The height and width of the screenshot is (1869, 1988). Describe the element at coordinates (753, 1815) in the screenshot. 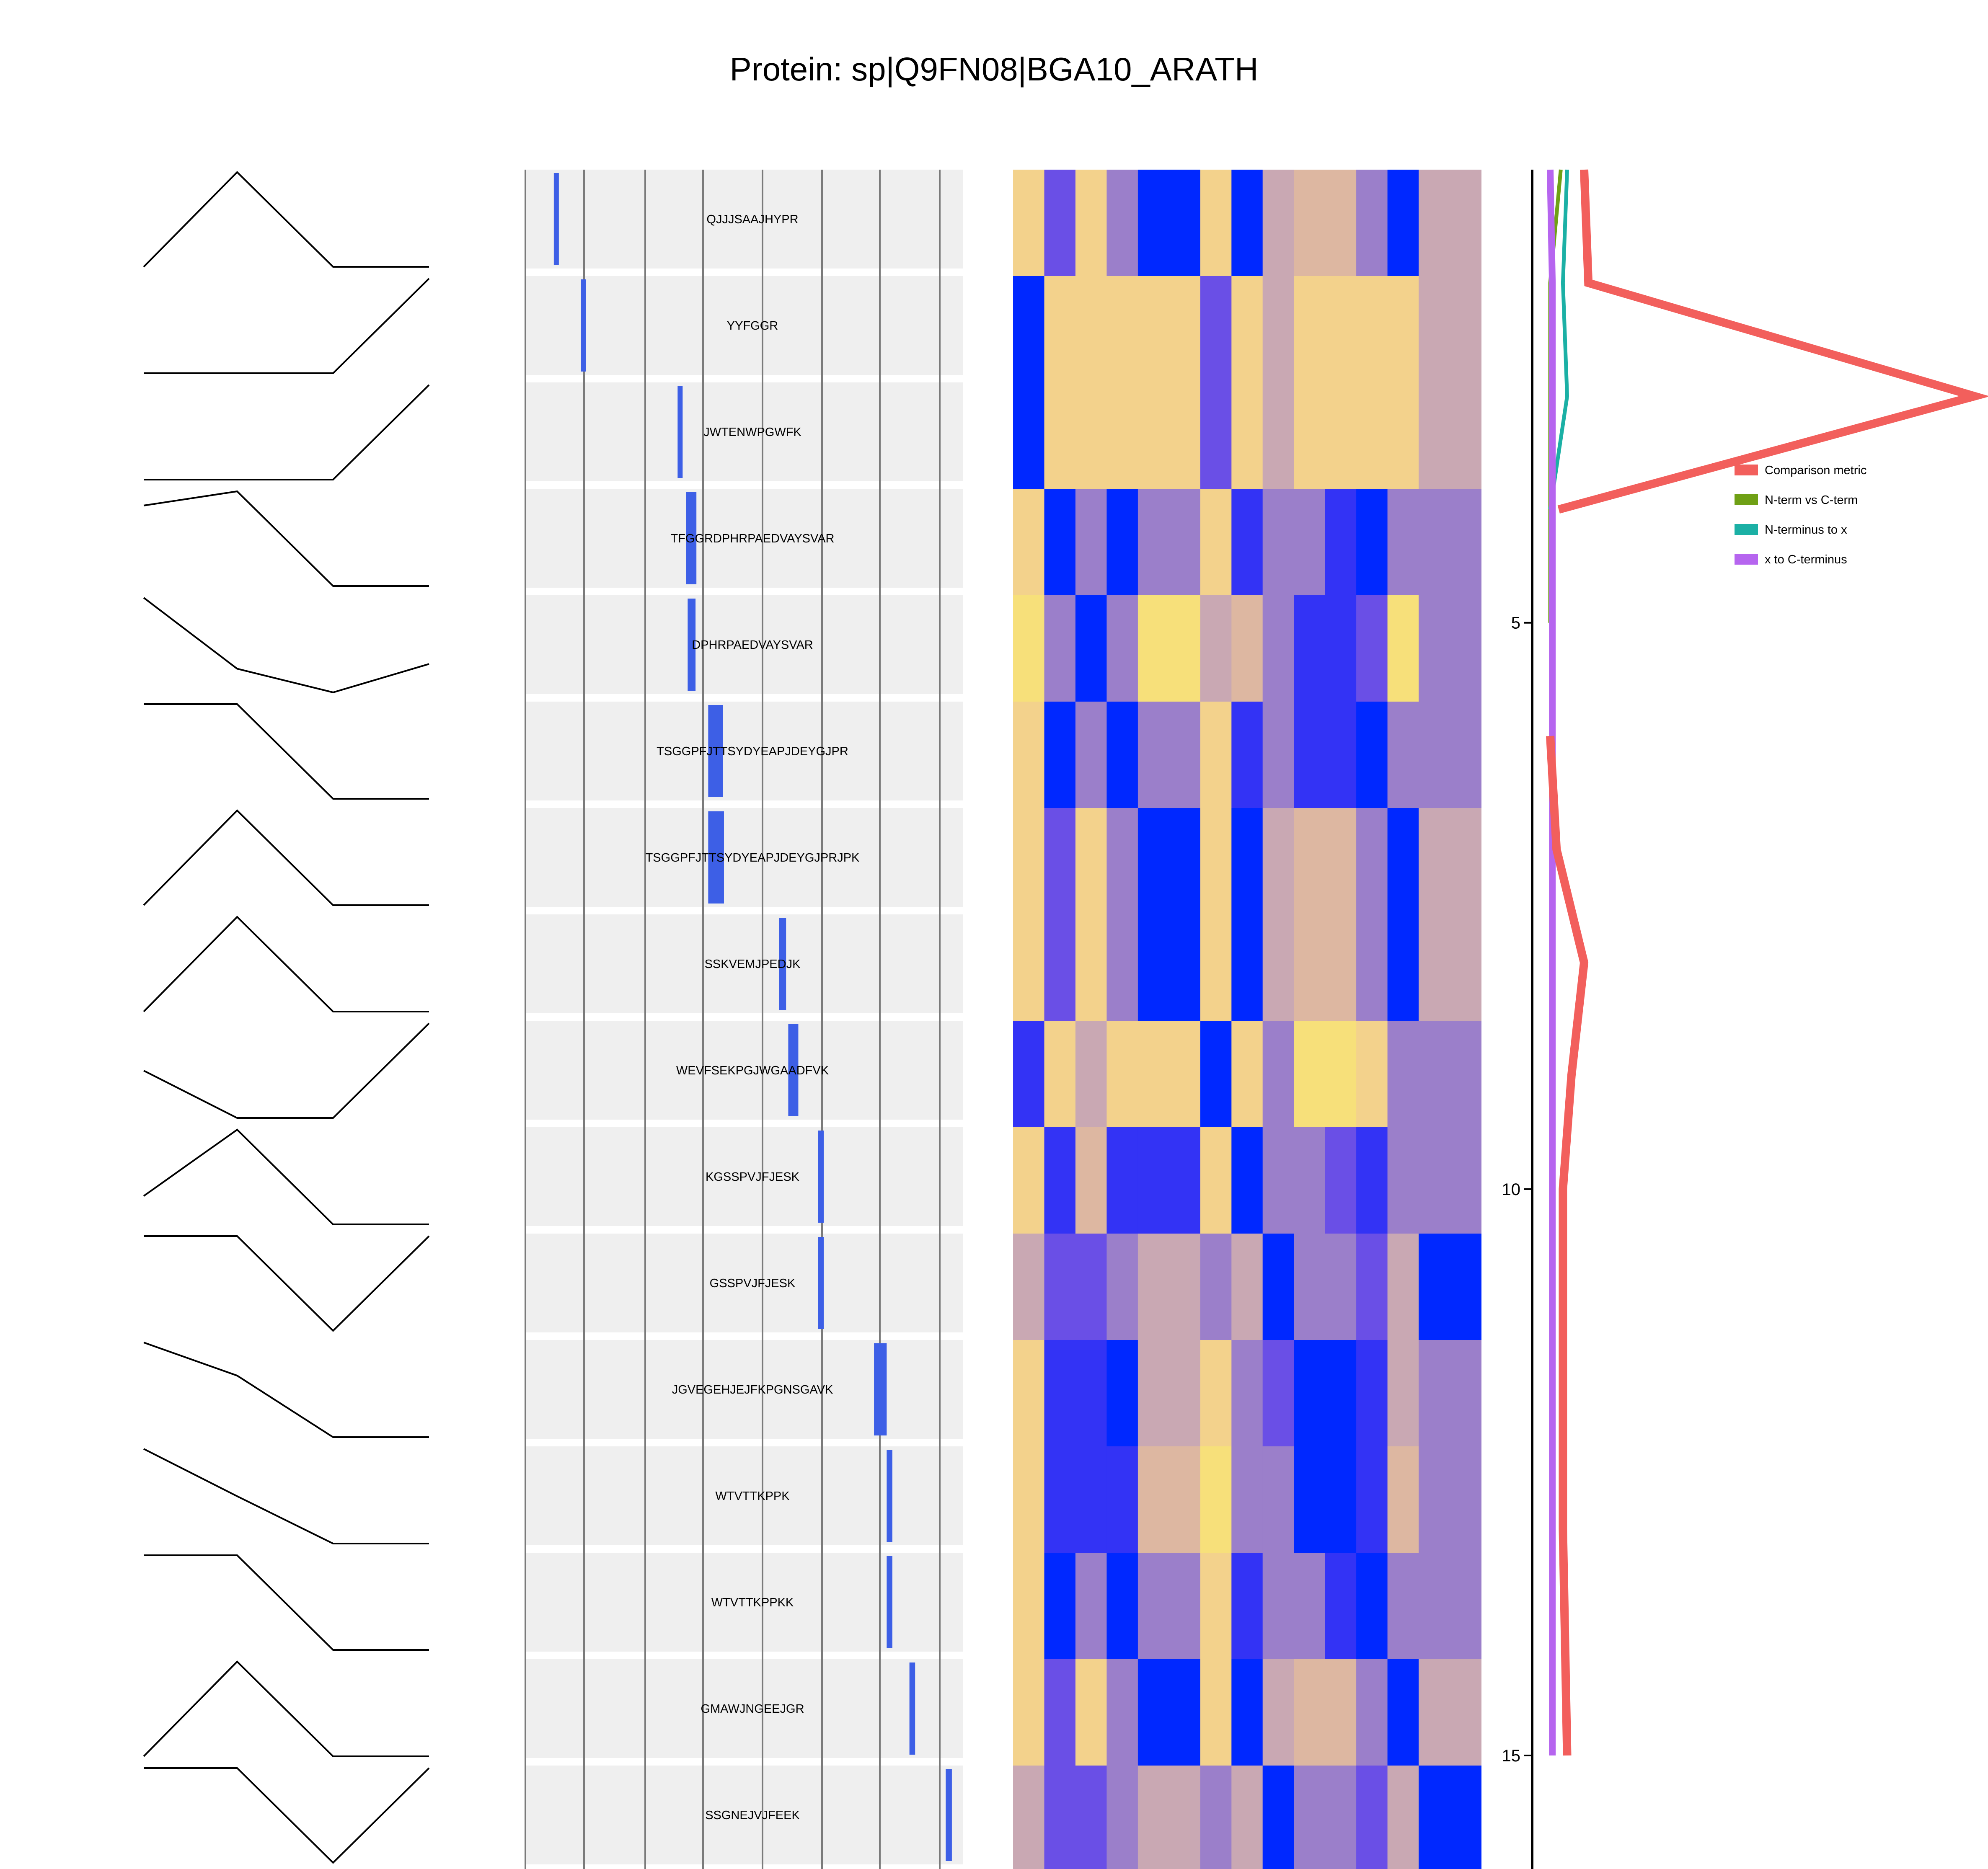

I see `peptide-label: SSGNEJVJFEEK` at that location.